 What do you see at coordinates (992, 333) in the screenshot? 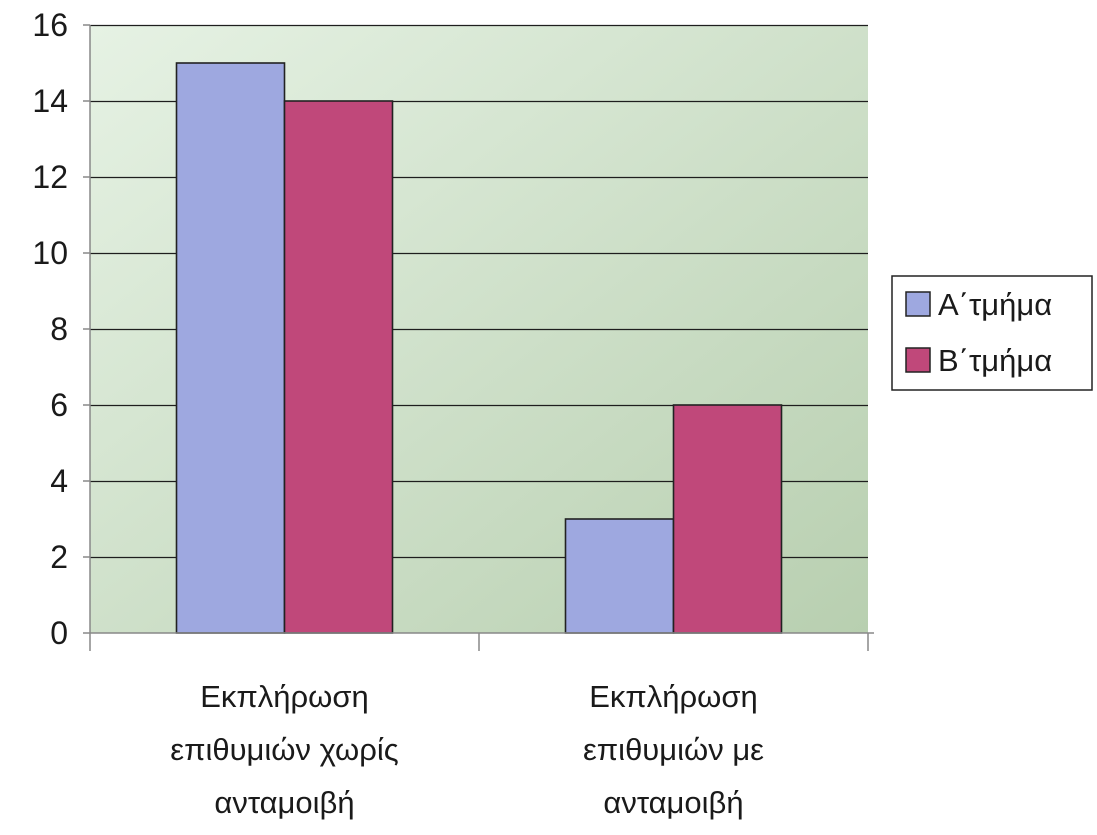
I see `legend: A΄τμήμα B΄τμήμα` at bounding box center [992, 333].